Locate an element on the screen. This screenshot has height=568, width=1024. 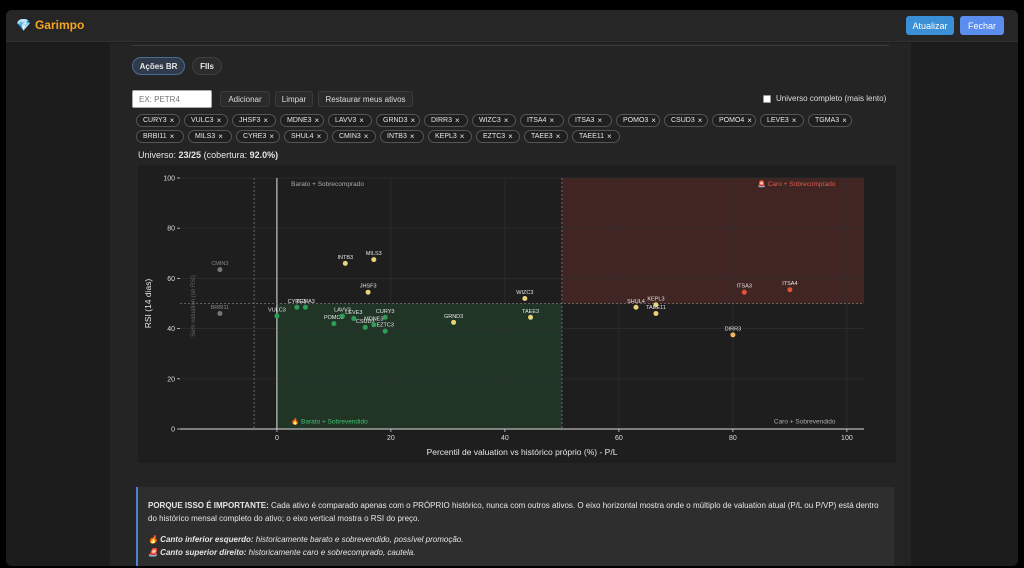
ticker-chip: INTB3 × is located at coordinates (402, 136).